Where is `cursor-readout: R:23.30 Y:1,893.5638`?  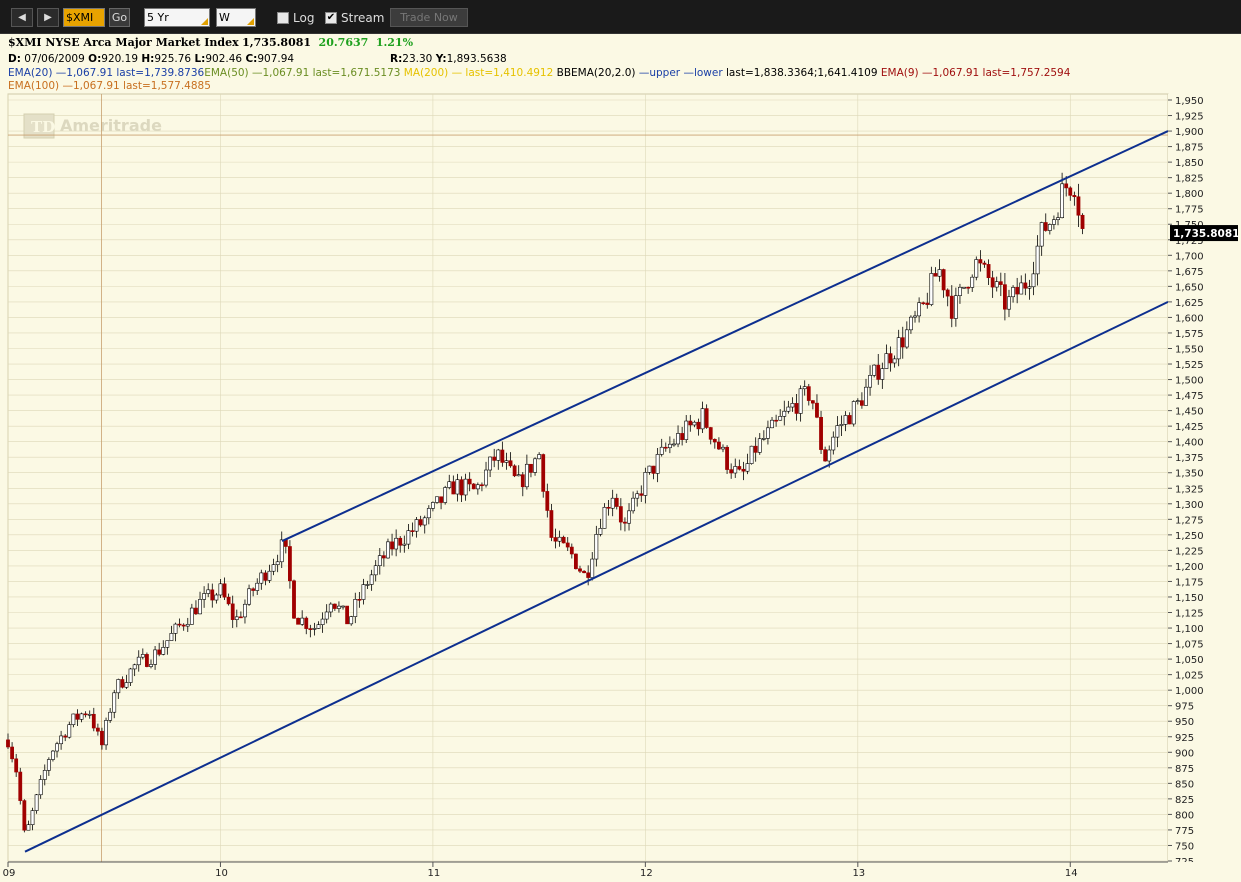
cursor-readout: R:23.30 Y:1,893.5638 is located at coordinates (448, 59).